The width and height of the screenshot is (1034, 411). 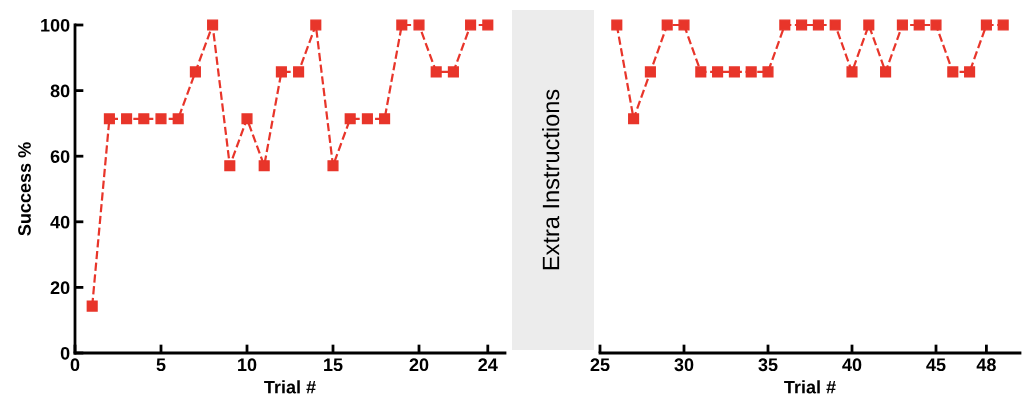 What do you see at coordinates (60, 156) in the screenshot?
I see `y-tick-label: 60` at bounding box center [60, 156].